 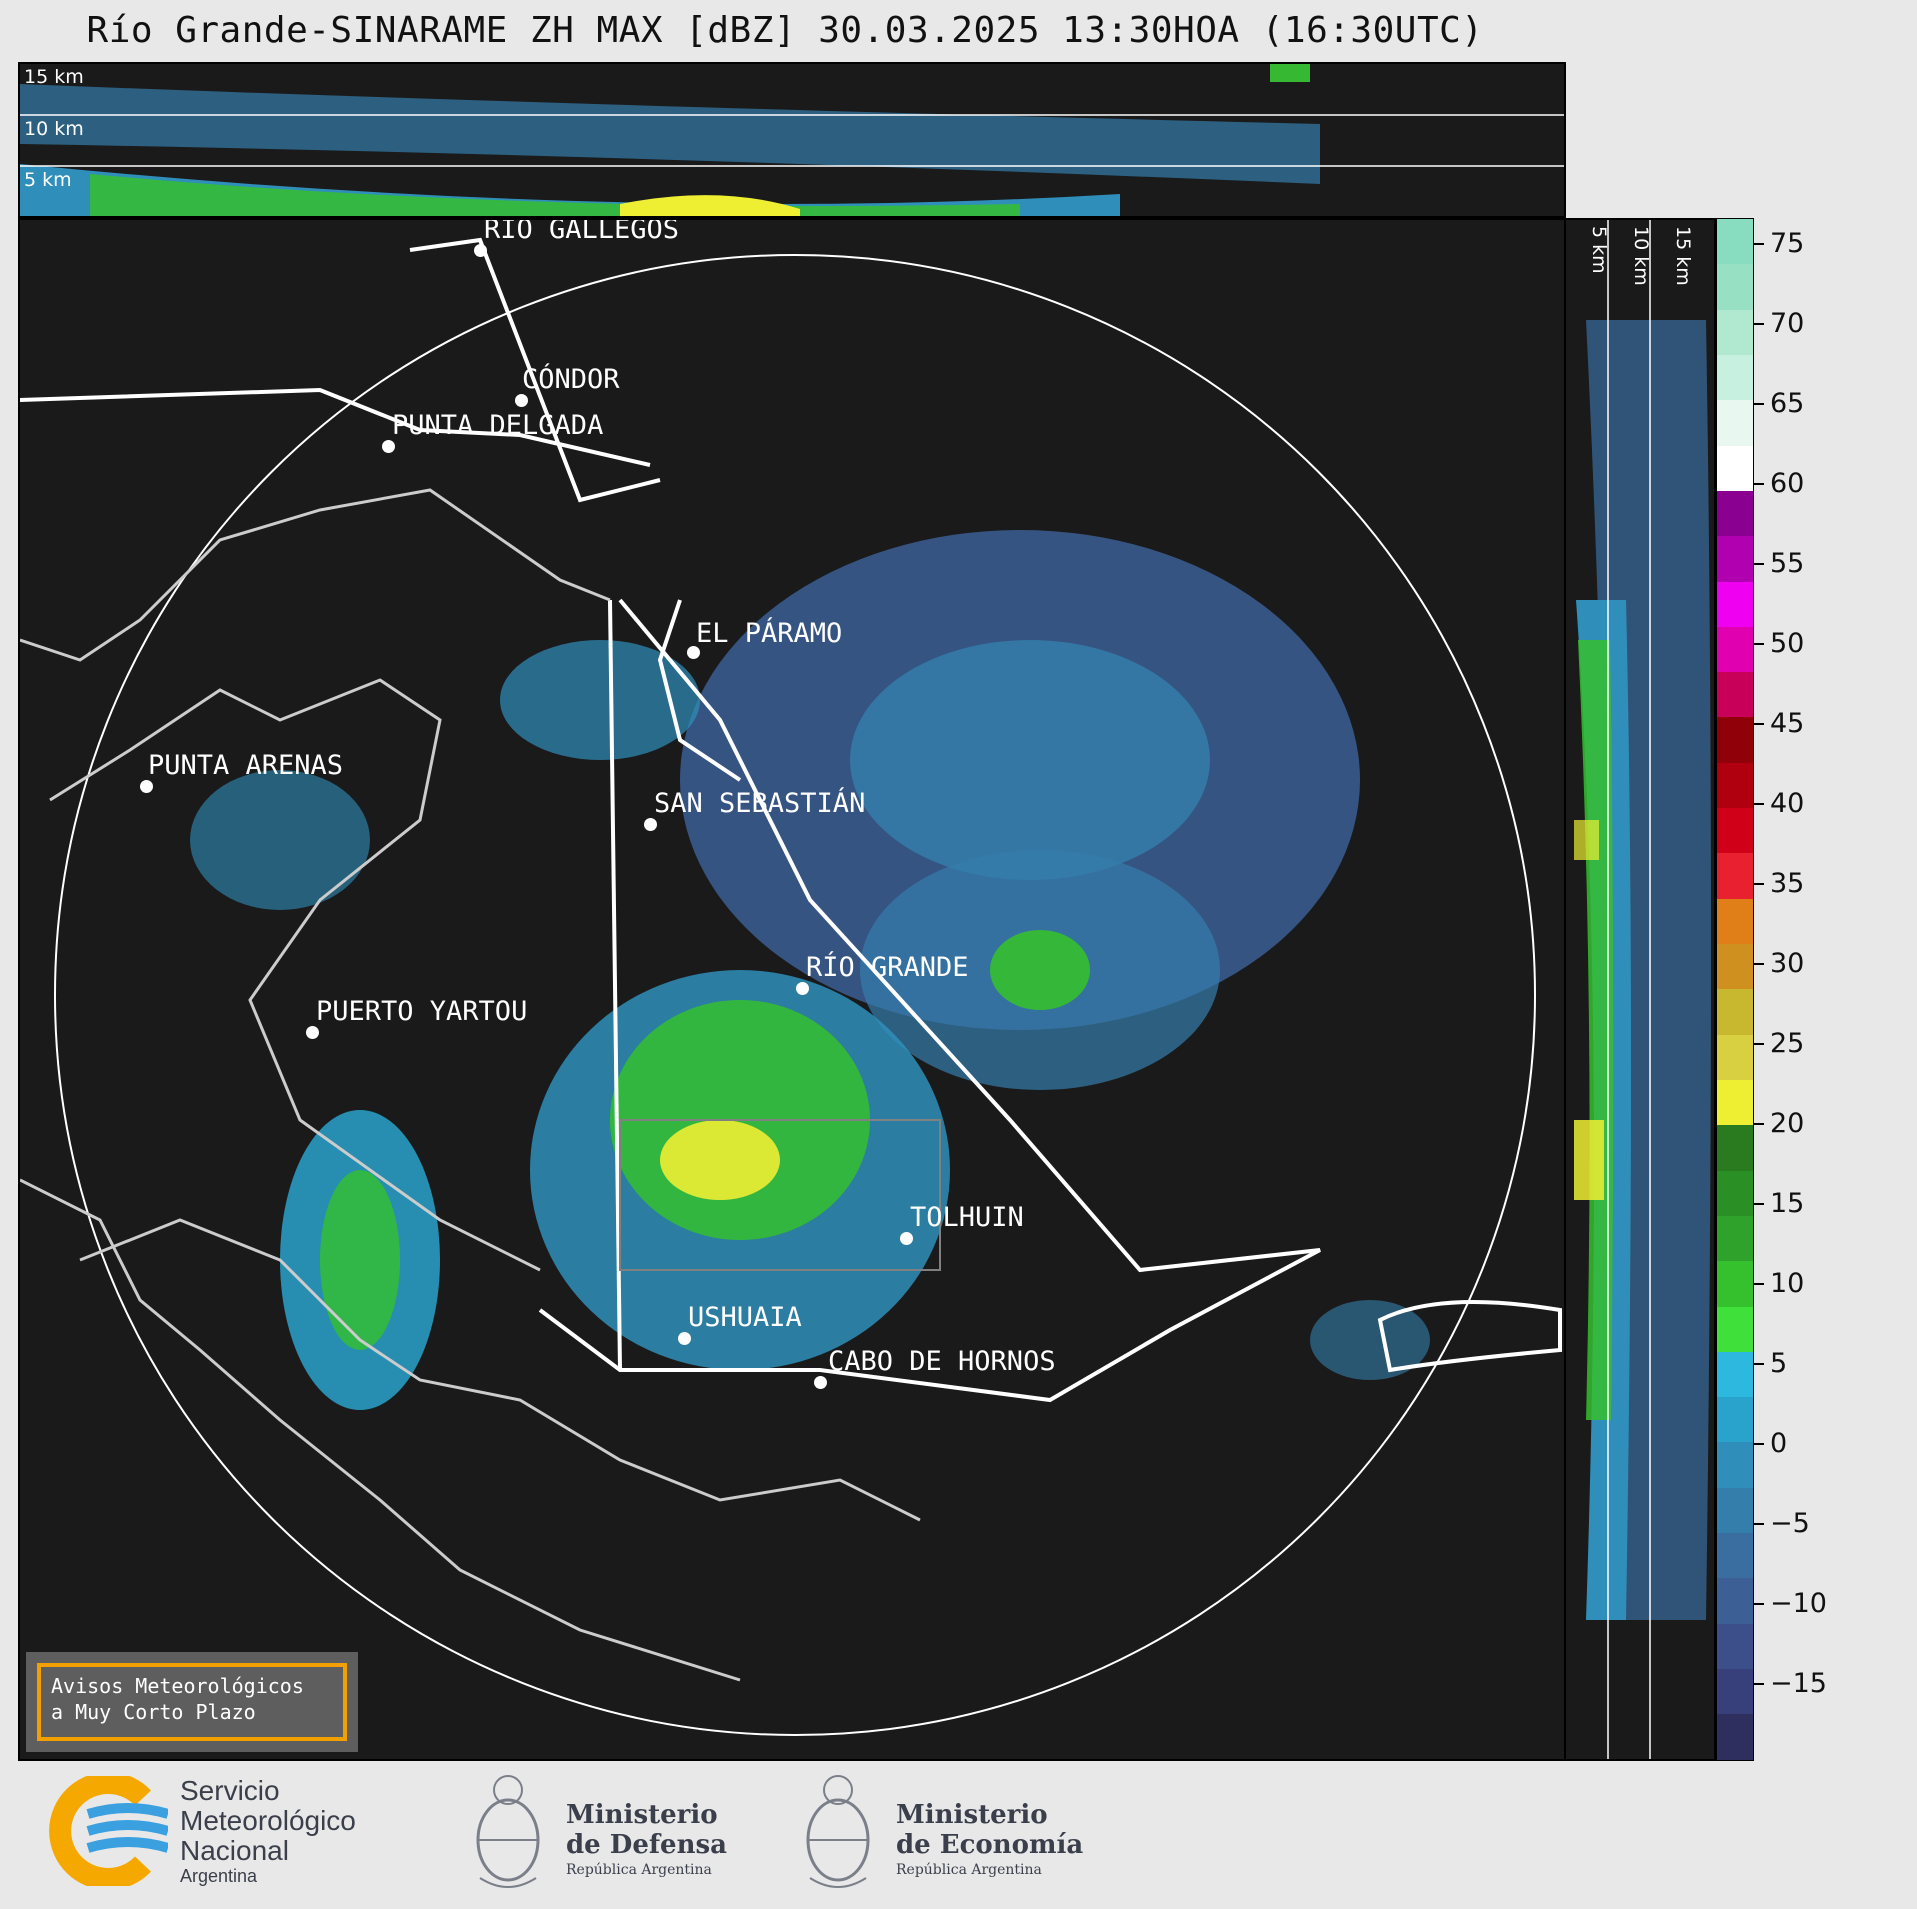 I want to click on smn-logo-icon, so click(x=108, y=1831).